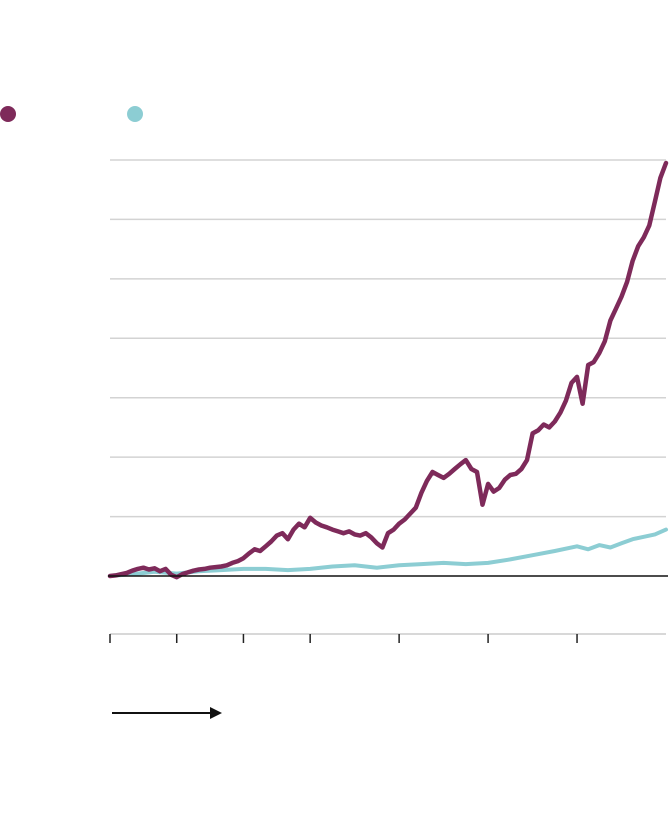  Describe the element at coordinates (216, 713) in the screenshot. I see `arrow-head-icon` at that location.